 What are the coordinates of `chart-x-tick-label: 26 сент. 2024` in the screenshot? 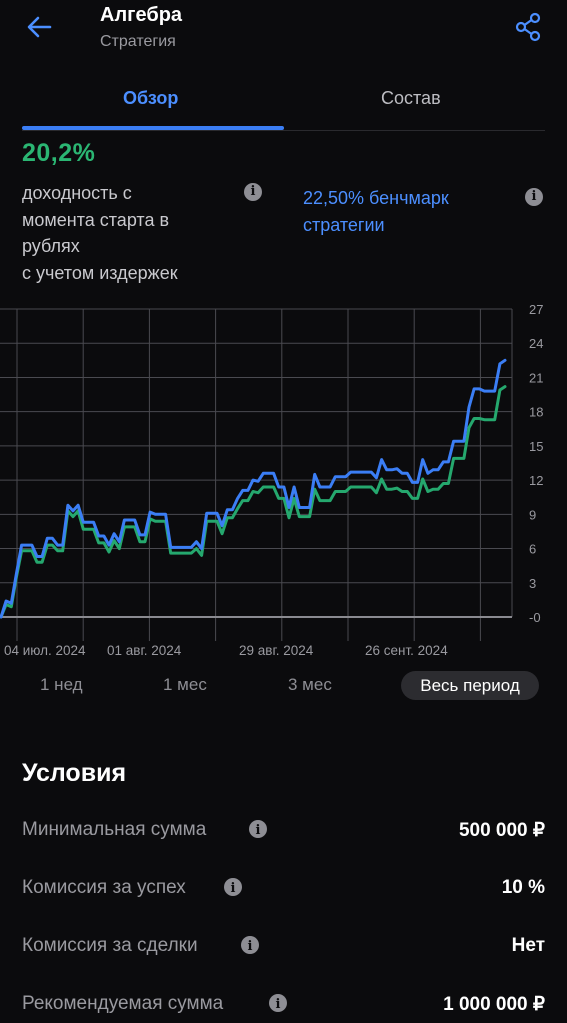 It's located at (406, 650).